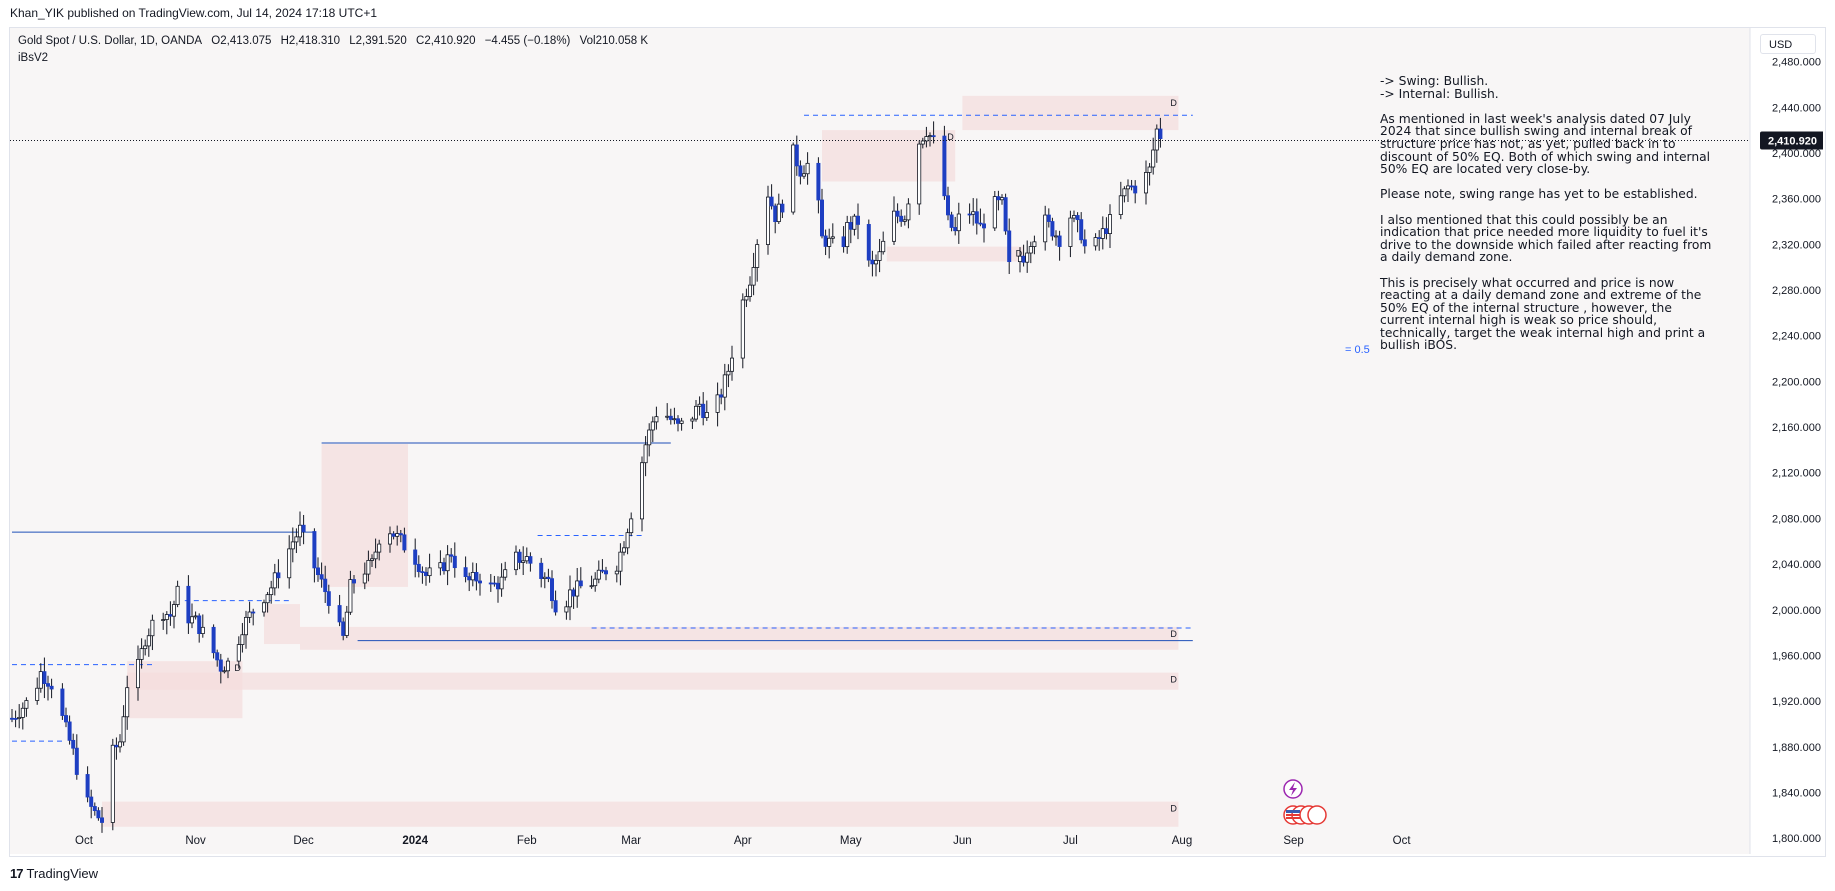  What do you see at coordinates (1293, 841) in the screenshot?
I see `x-tick-label: Sep` at bounding box center [1293, 841].